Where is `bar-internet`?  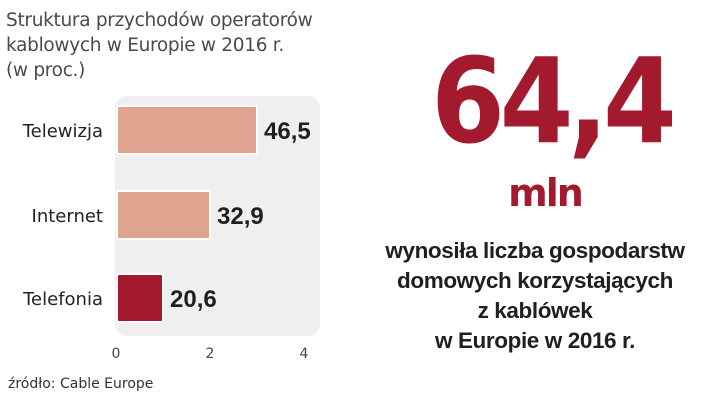 bar-internet is located at coordinates (163, 215).